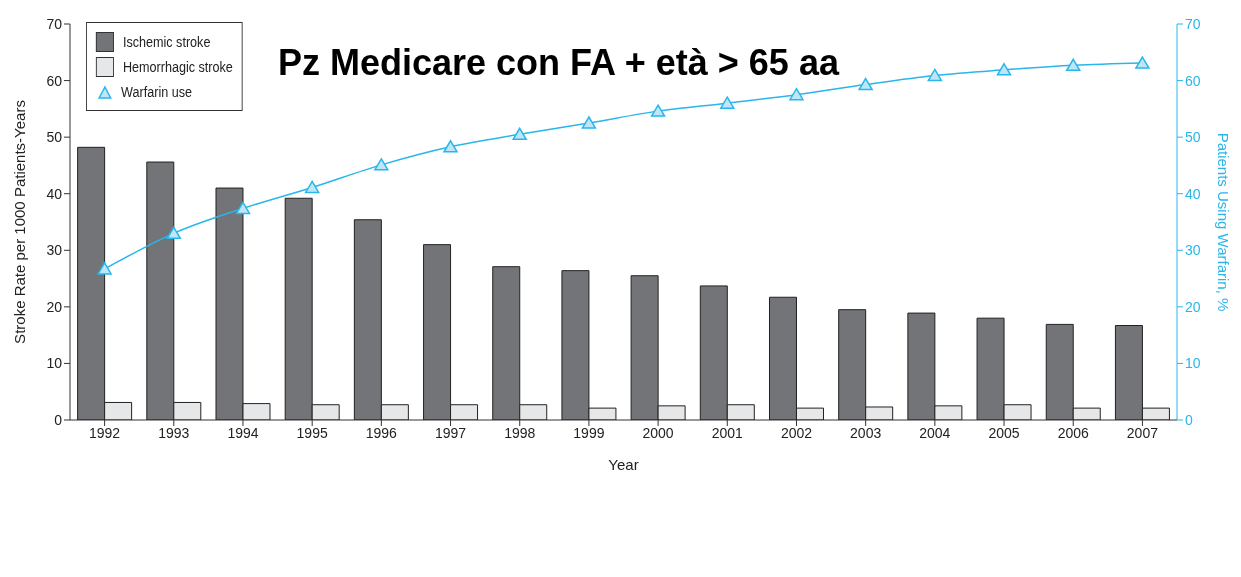  I want to click on x-tick-label: 2000, so click(658, 432).